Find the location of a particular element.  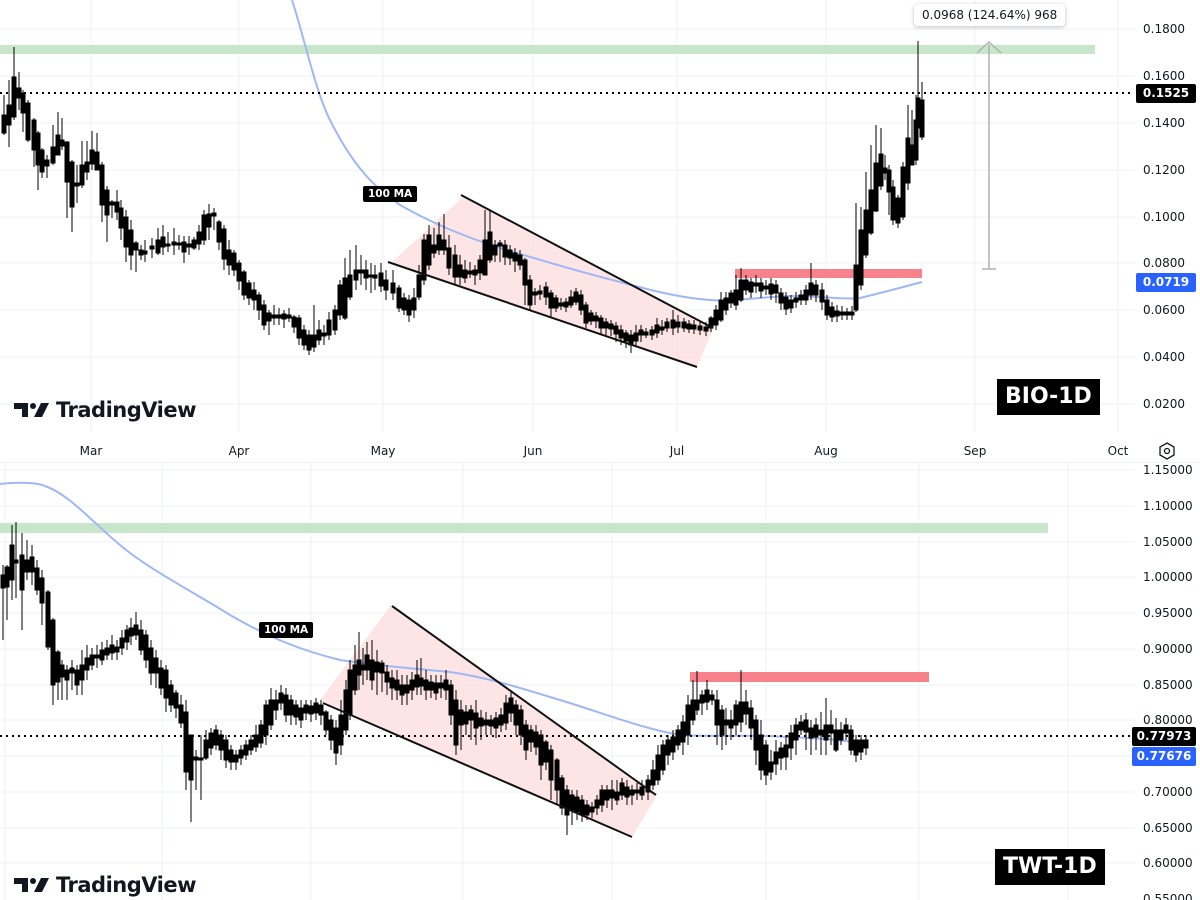

svg-text: 0.1800 is located at coordinates (1164, 29).